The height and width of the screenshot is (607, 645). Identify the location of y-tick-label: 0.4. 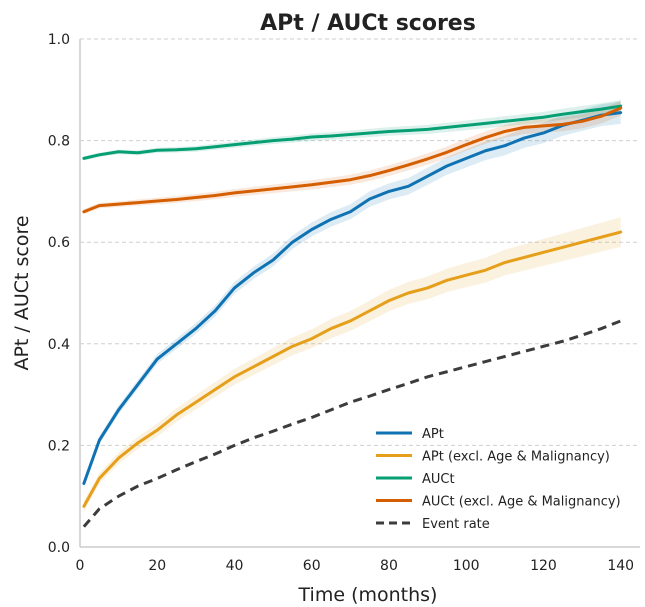
(59, 345).